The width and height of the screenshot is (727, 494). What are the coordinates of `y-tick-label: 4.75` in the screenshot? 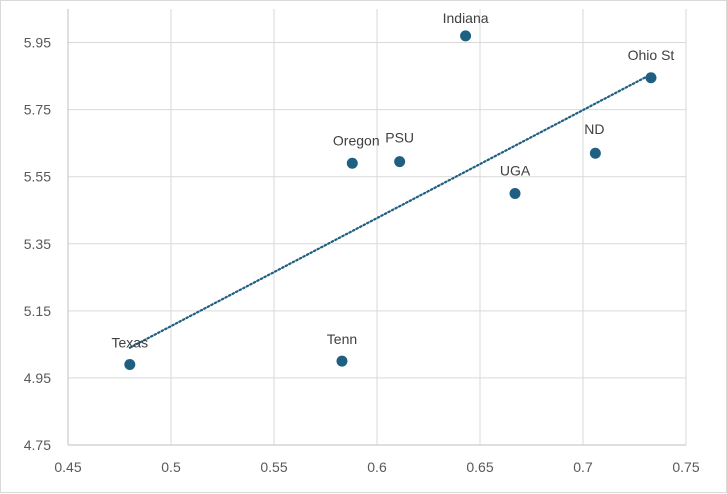 It's located at (37, 445).